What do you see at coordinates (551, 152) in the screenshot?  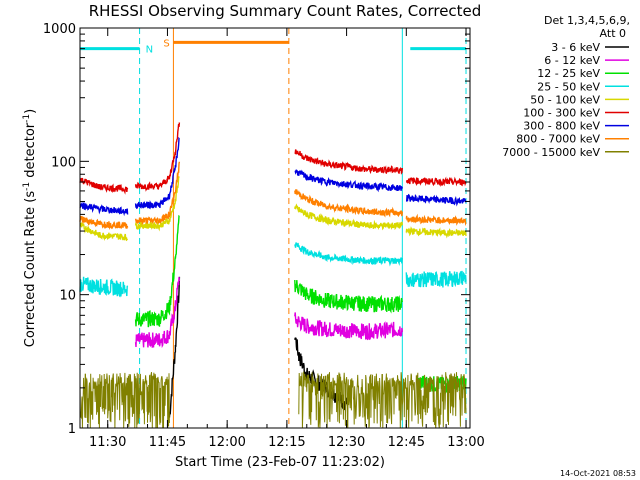 I see `legend-label-8: 7000 - 15000 keV` at bounding box center [551, 152].